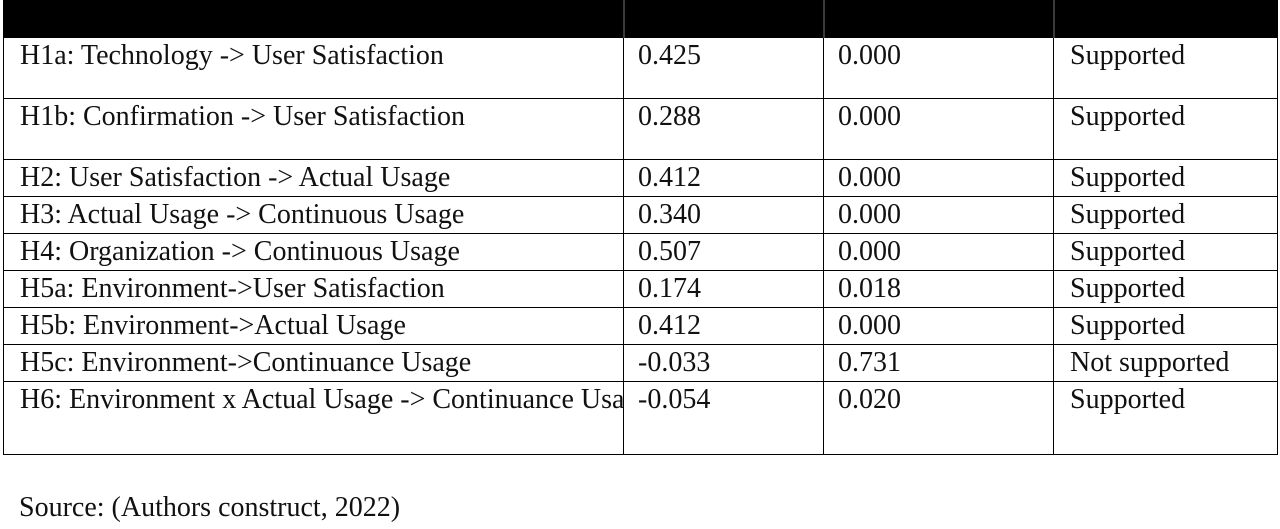 This screenshot has height=529, width=1280. Describe the element at coordinates (313, 68) in the screenshot. I see `hypothesis-cell: H1a: Technology -> User Satisfaction` at that location.